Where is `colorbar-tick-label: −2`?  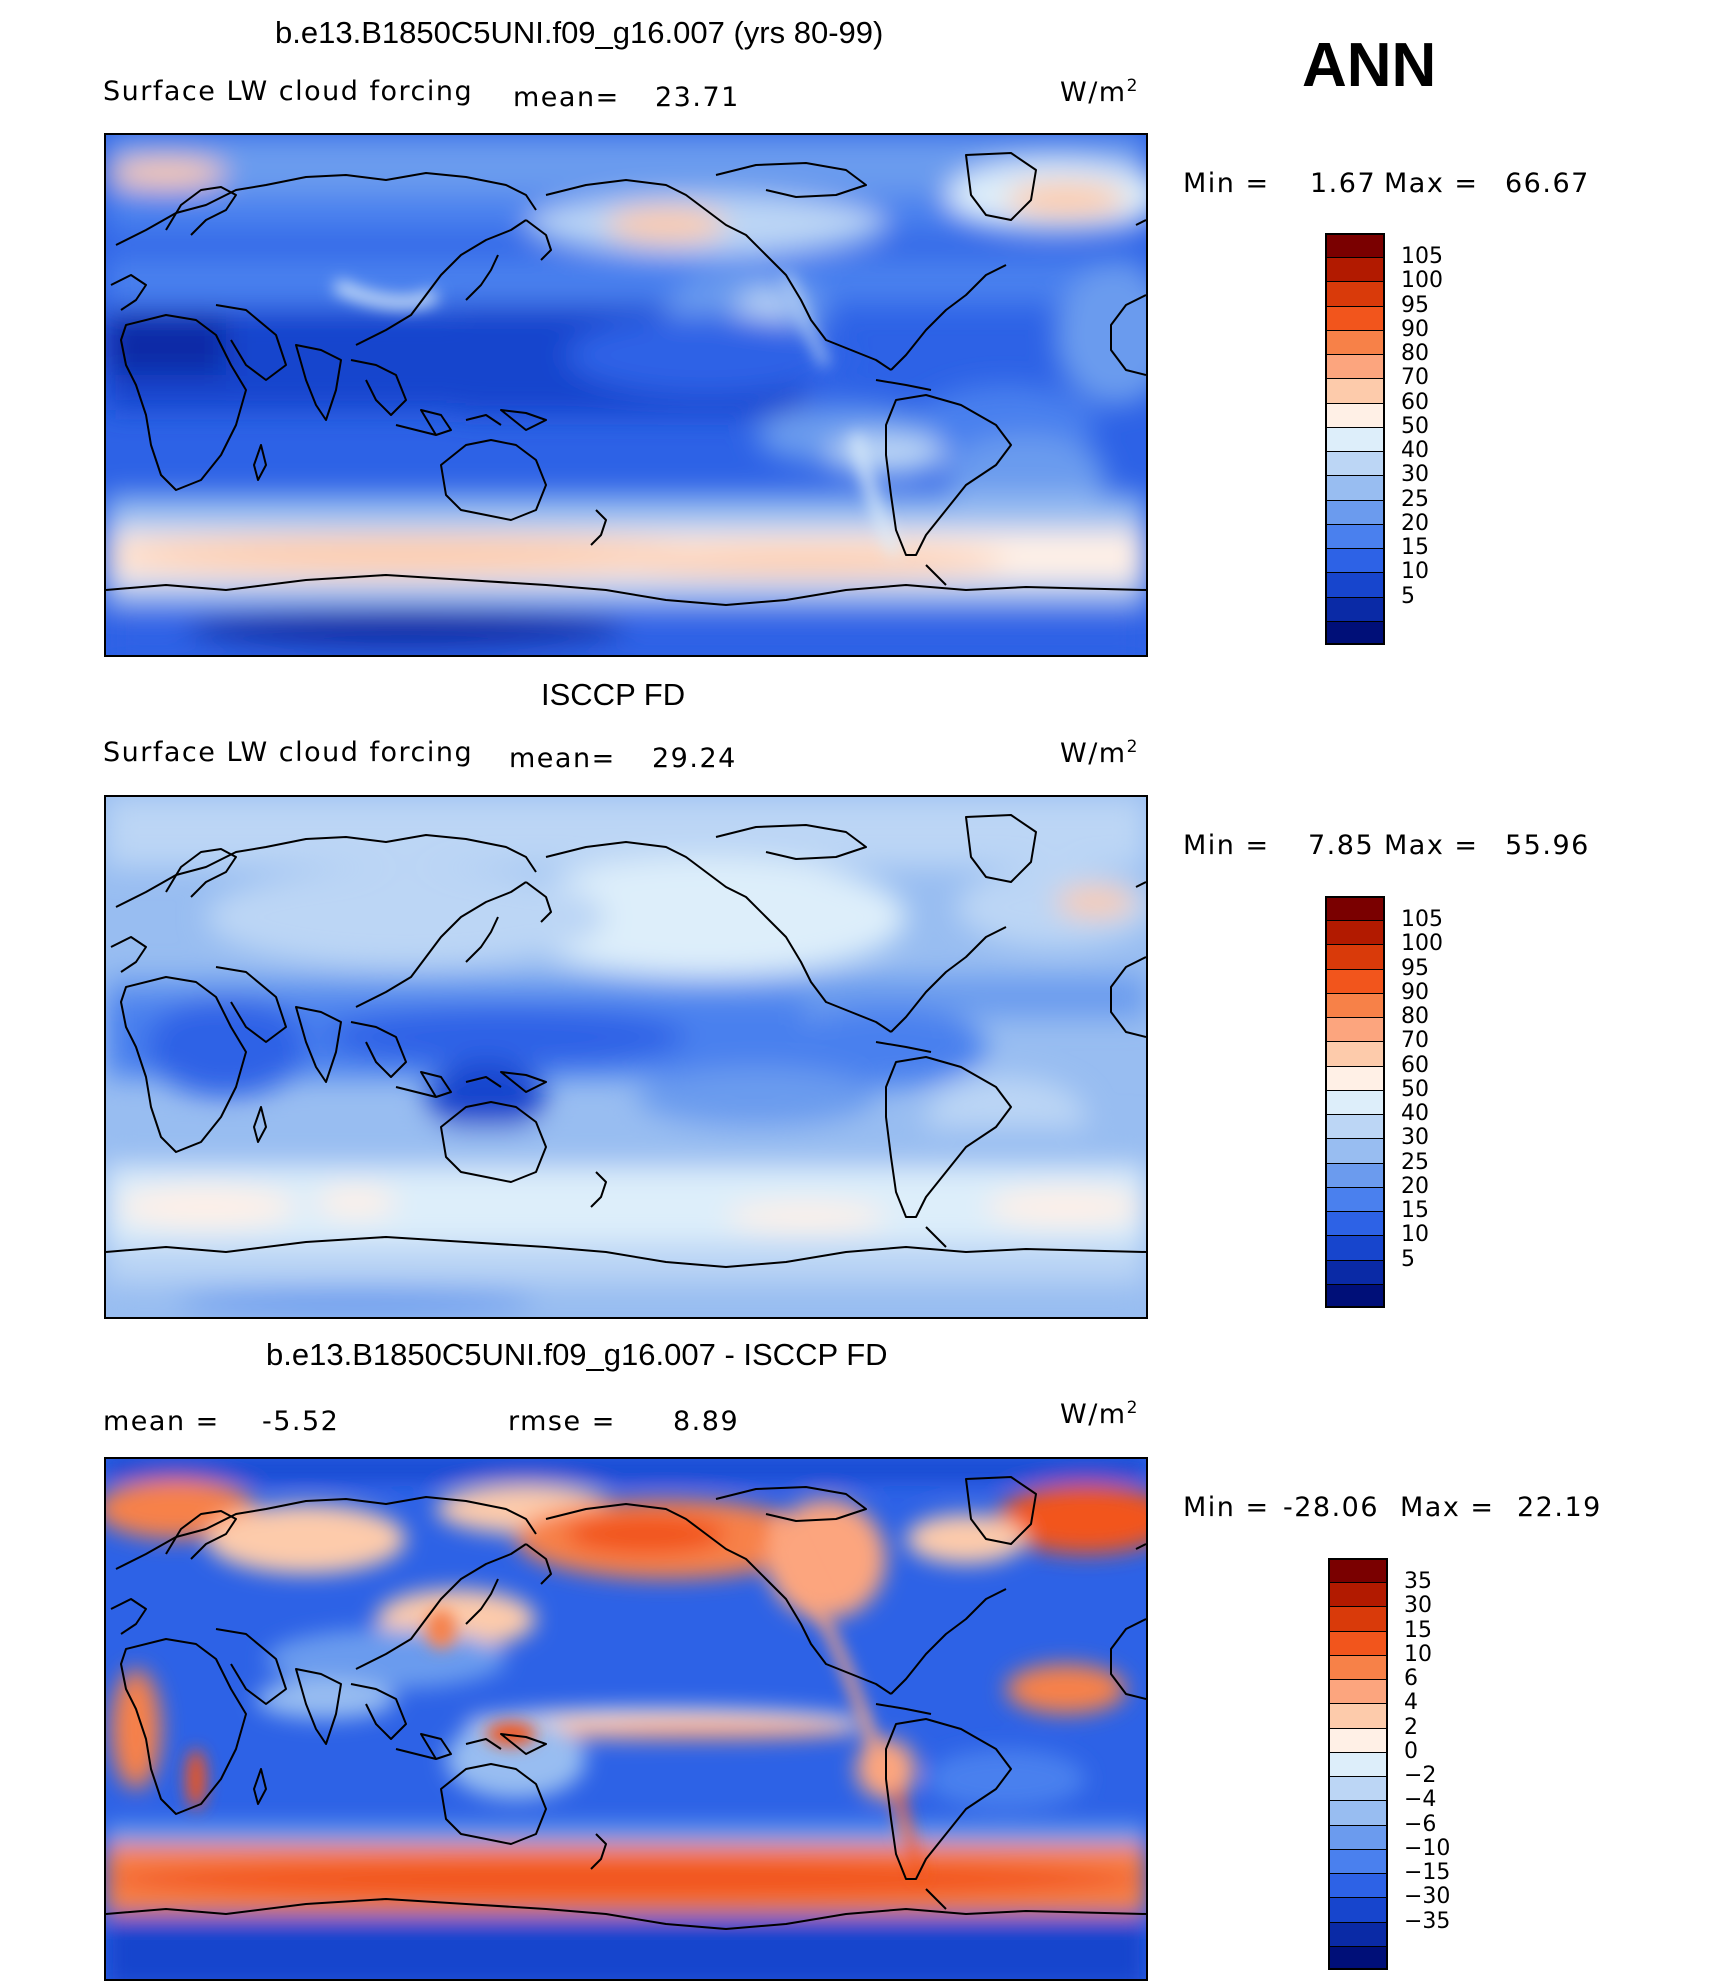 colorbar-tick-label: −2 is located at coordinates (1420, 1776).